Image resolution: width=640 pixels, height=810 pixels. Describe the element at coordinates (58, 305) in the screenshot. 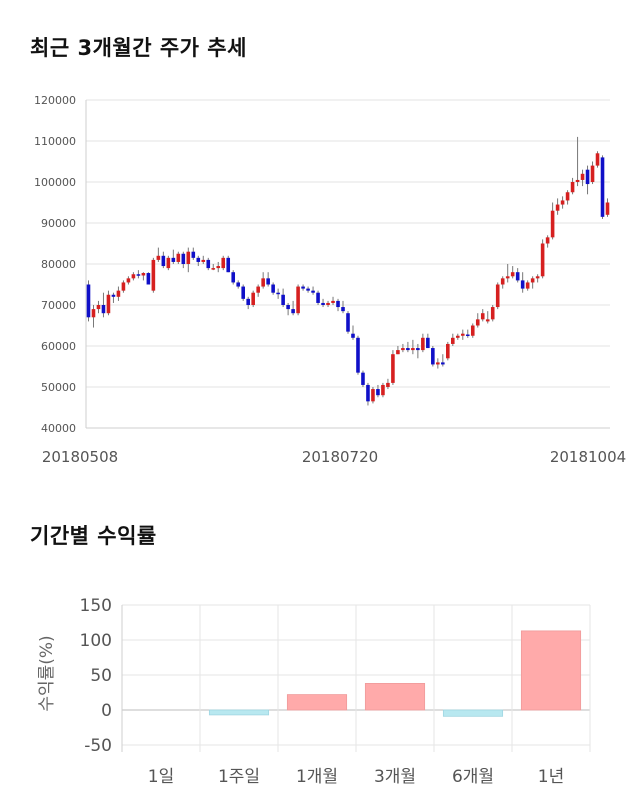

I see `y-tick-label: 70000` at that location.